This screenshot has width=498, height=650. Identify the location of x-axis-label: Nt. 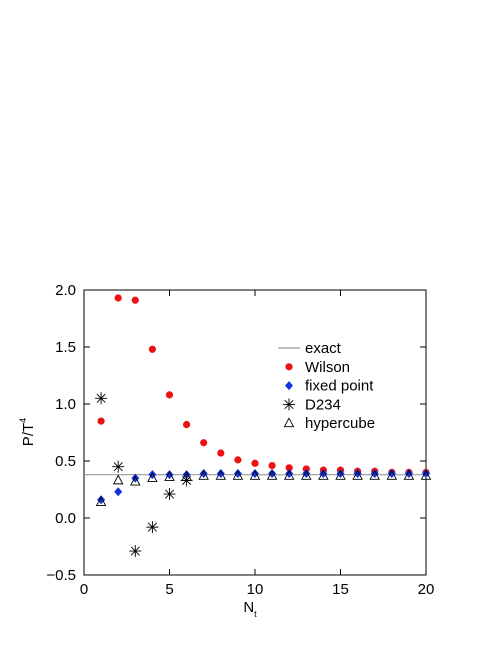
(250, 609).